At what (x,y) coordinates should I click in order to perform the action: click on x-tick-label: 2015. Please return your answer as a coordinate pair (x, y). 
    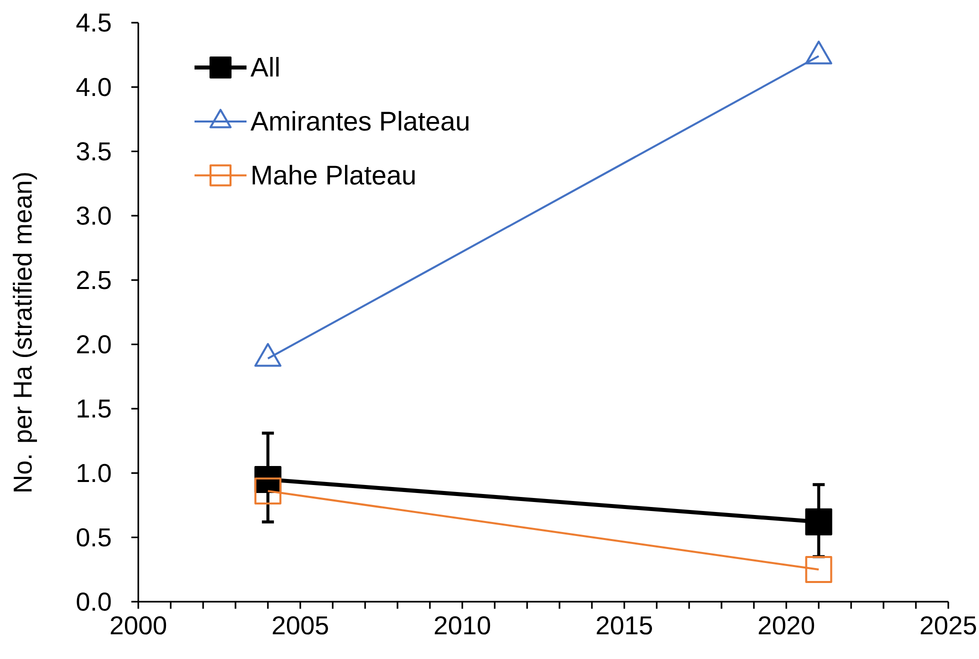
    Looking at the image, I should click on (624, 625).